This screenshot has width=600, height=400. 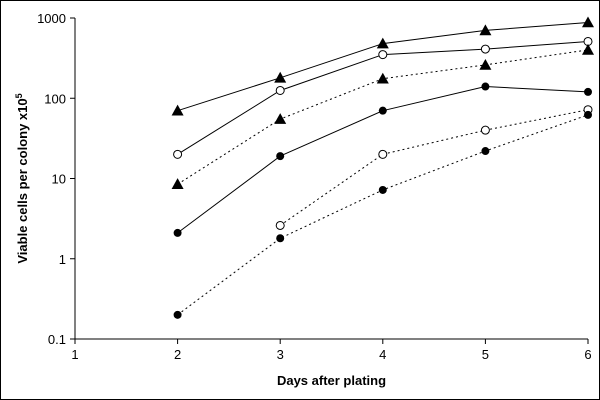 I want to click on y-axis-title: Viable cells per colony x105, so click(x=22, y=178).